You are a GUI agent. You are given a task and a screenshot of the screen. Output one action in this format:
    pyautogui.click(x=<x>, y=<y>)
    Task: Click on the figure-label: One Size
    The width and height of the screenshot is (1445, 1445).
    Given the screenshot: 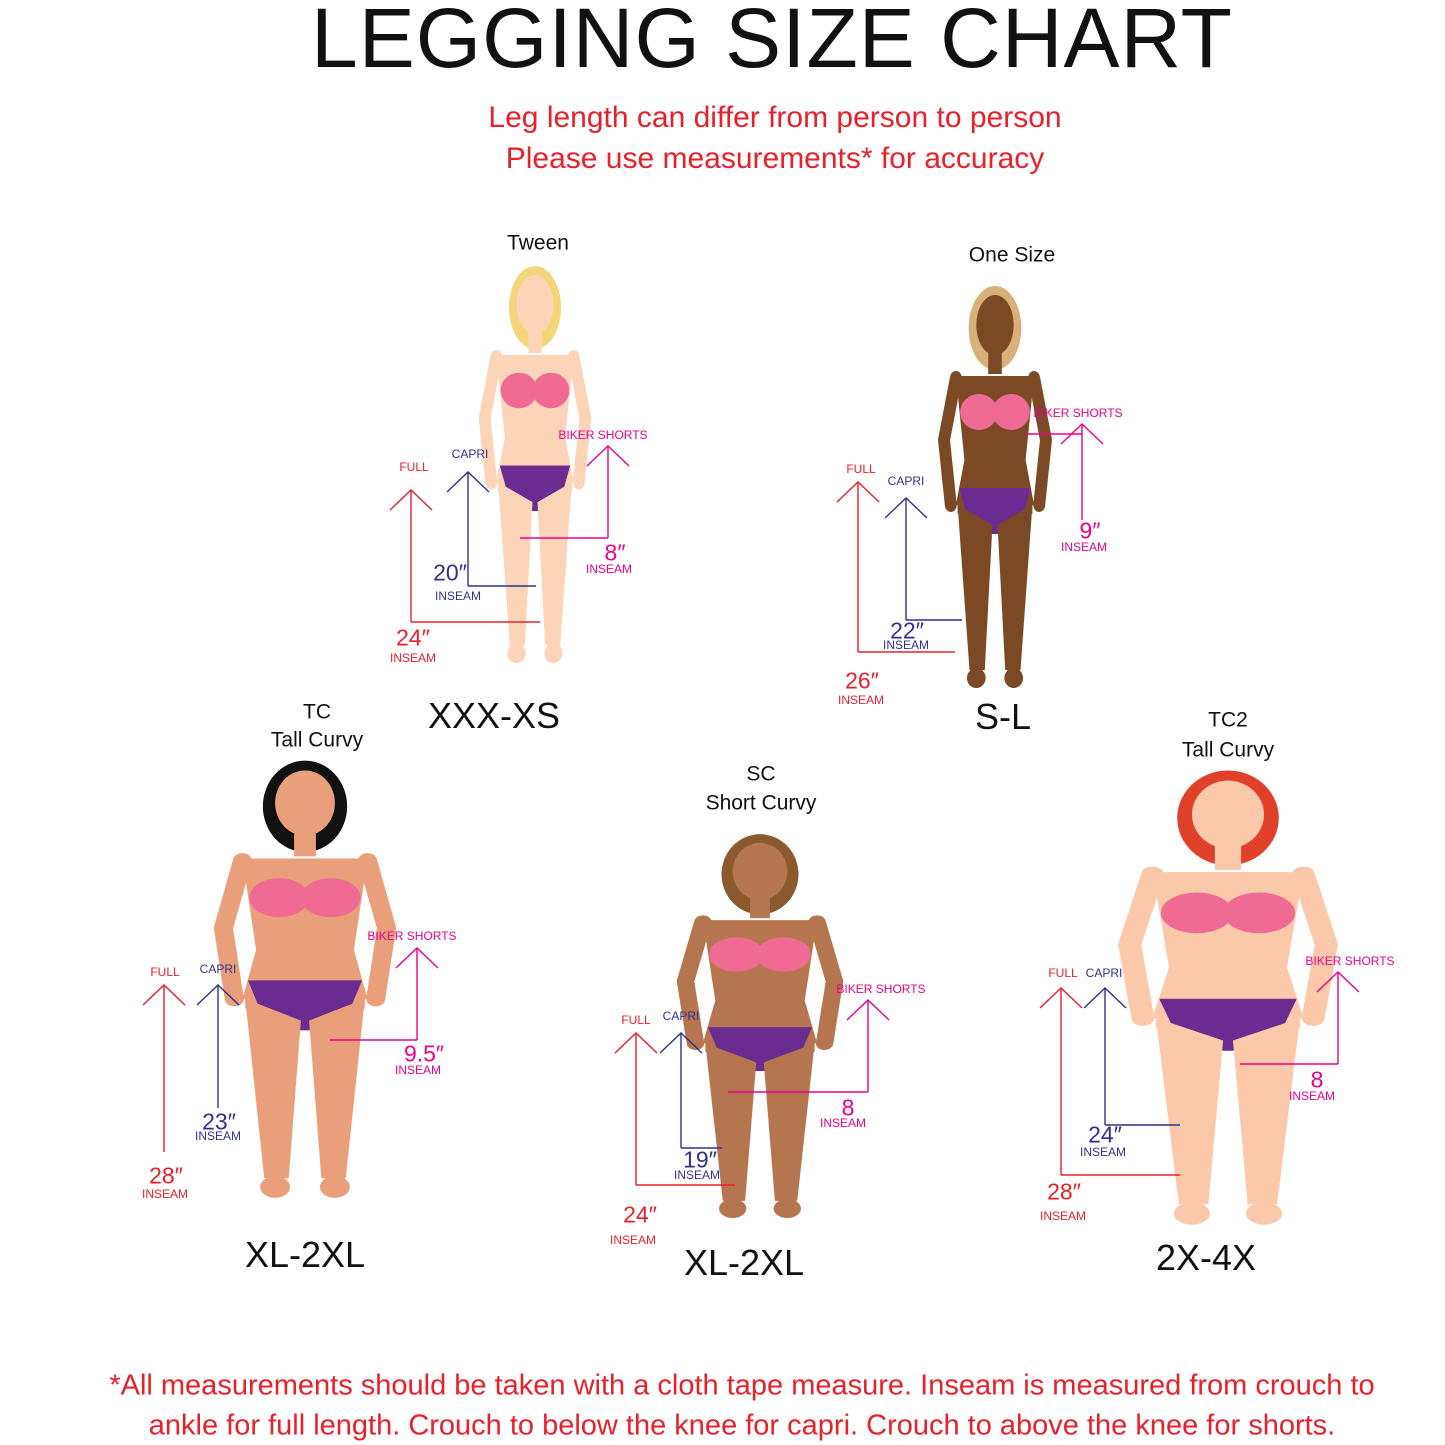 What is the action you would take?
    pyautogui.click(x=1012, y=255)
    